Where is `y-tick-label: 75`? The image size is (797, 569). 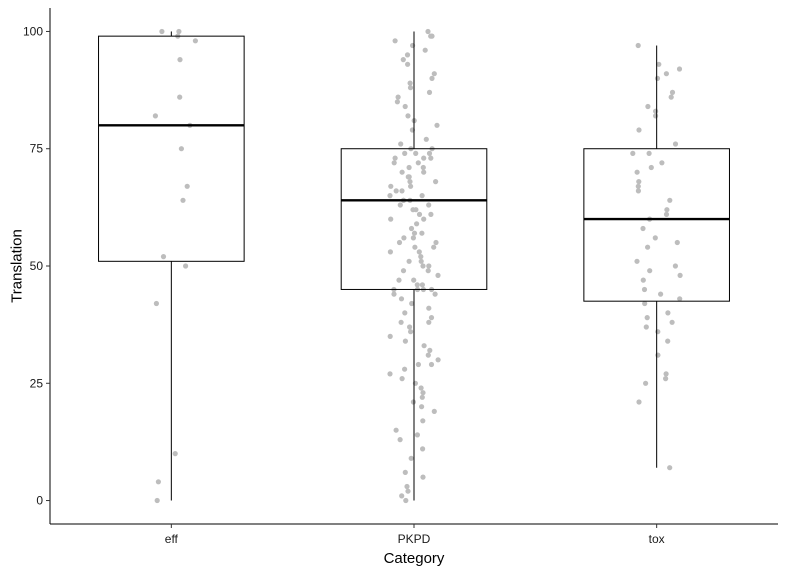 y-tick-label: 75 is located at coordinates (37, 149).